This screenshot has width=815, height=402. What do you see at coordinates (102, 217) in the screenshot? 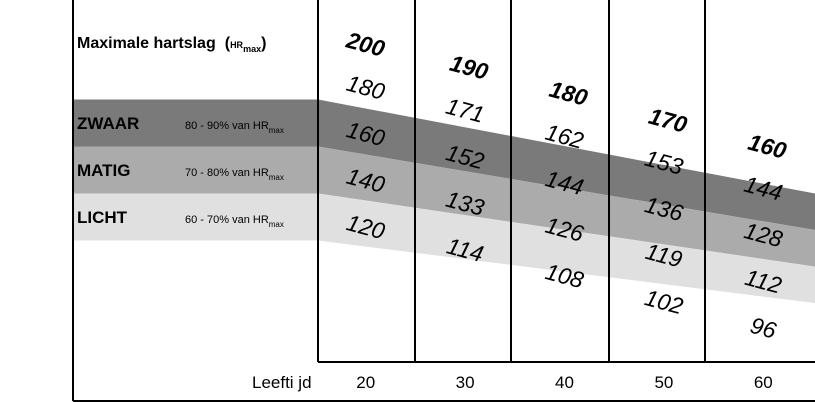
I see `zone-name-licht: LICHT` at bounding box center [102, 217].